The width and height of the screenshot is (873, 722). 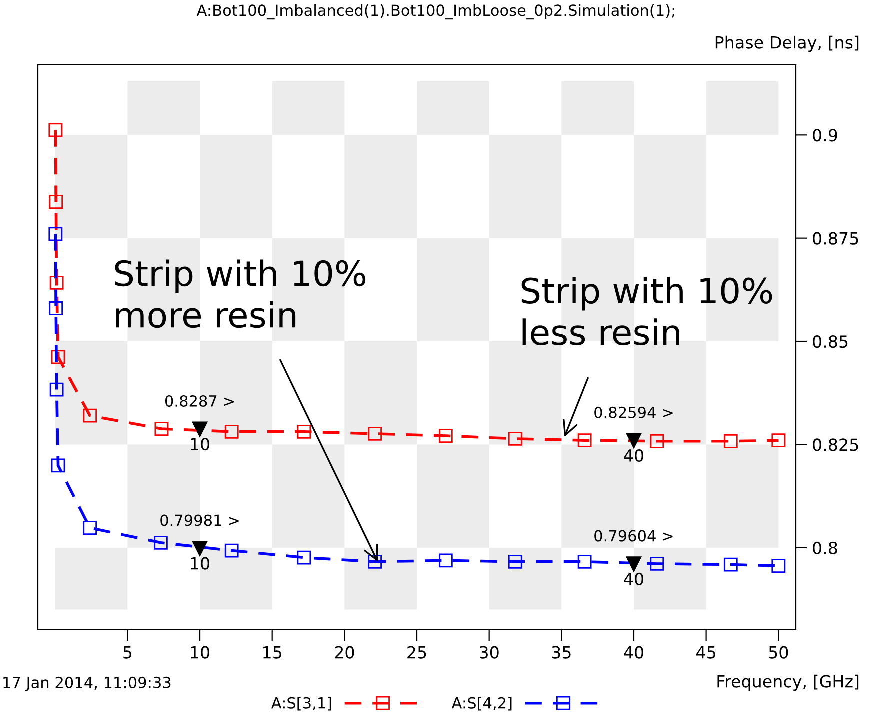 What do you see at coordinates (830, 341) in the screenshot?
I see `y-tick-label: 0.85` at bounding box center [830, 341].